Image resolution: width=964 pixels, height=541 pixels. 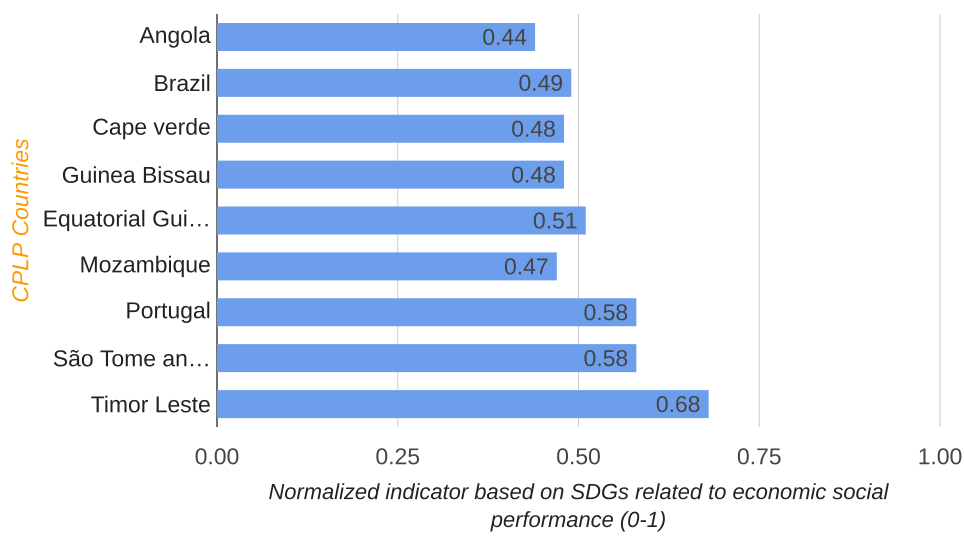 What do you see at coordinates (504, 37) in the screenshot?
I see `data-label: 0.44` at bounding box center [504, 37].